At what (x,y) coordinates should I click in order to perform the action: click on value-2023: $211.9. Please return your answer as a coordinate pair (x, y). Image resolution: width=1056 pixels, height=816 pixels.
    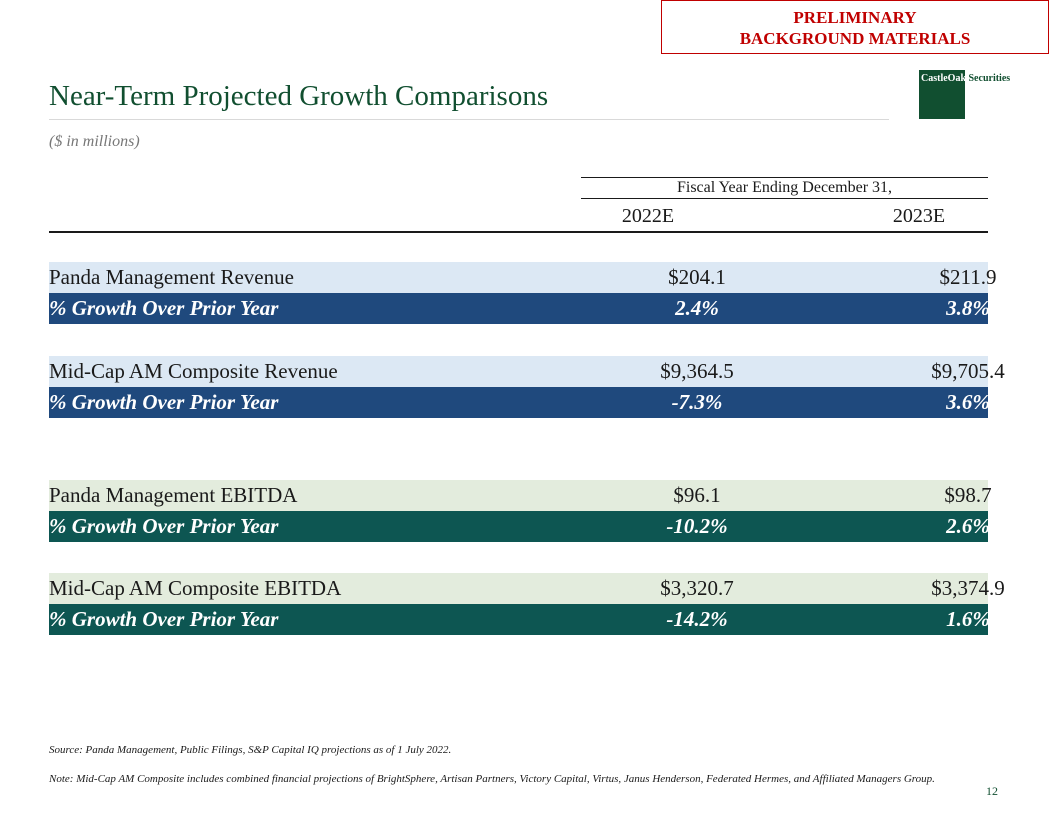
    Looking at the image, I should click on (968, 277).